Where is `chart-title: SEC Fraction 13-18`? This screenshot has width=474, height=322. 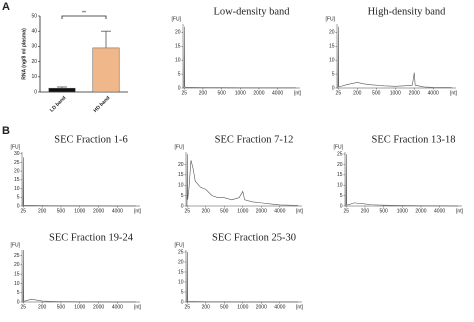
chart-title: SEC Fraction 13-18 is located at coordinates (414, 139).